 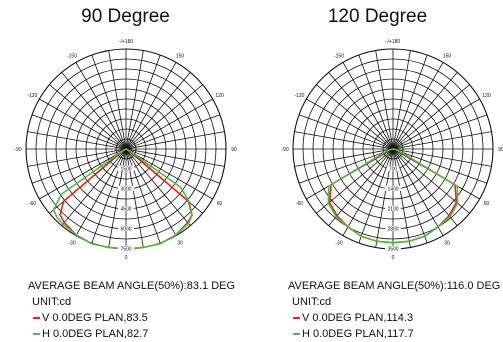 What do you see at coordinates (17, 150) in the screenshot?
I see `angle-tick-label: -90` at bounding box center [17, 150].